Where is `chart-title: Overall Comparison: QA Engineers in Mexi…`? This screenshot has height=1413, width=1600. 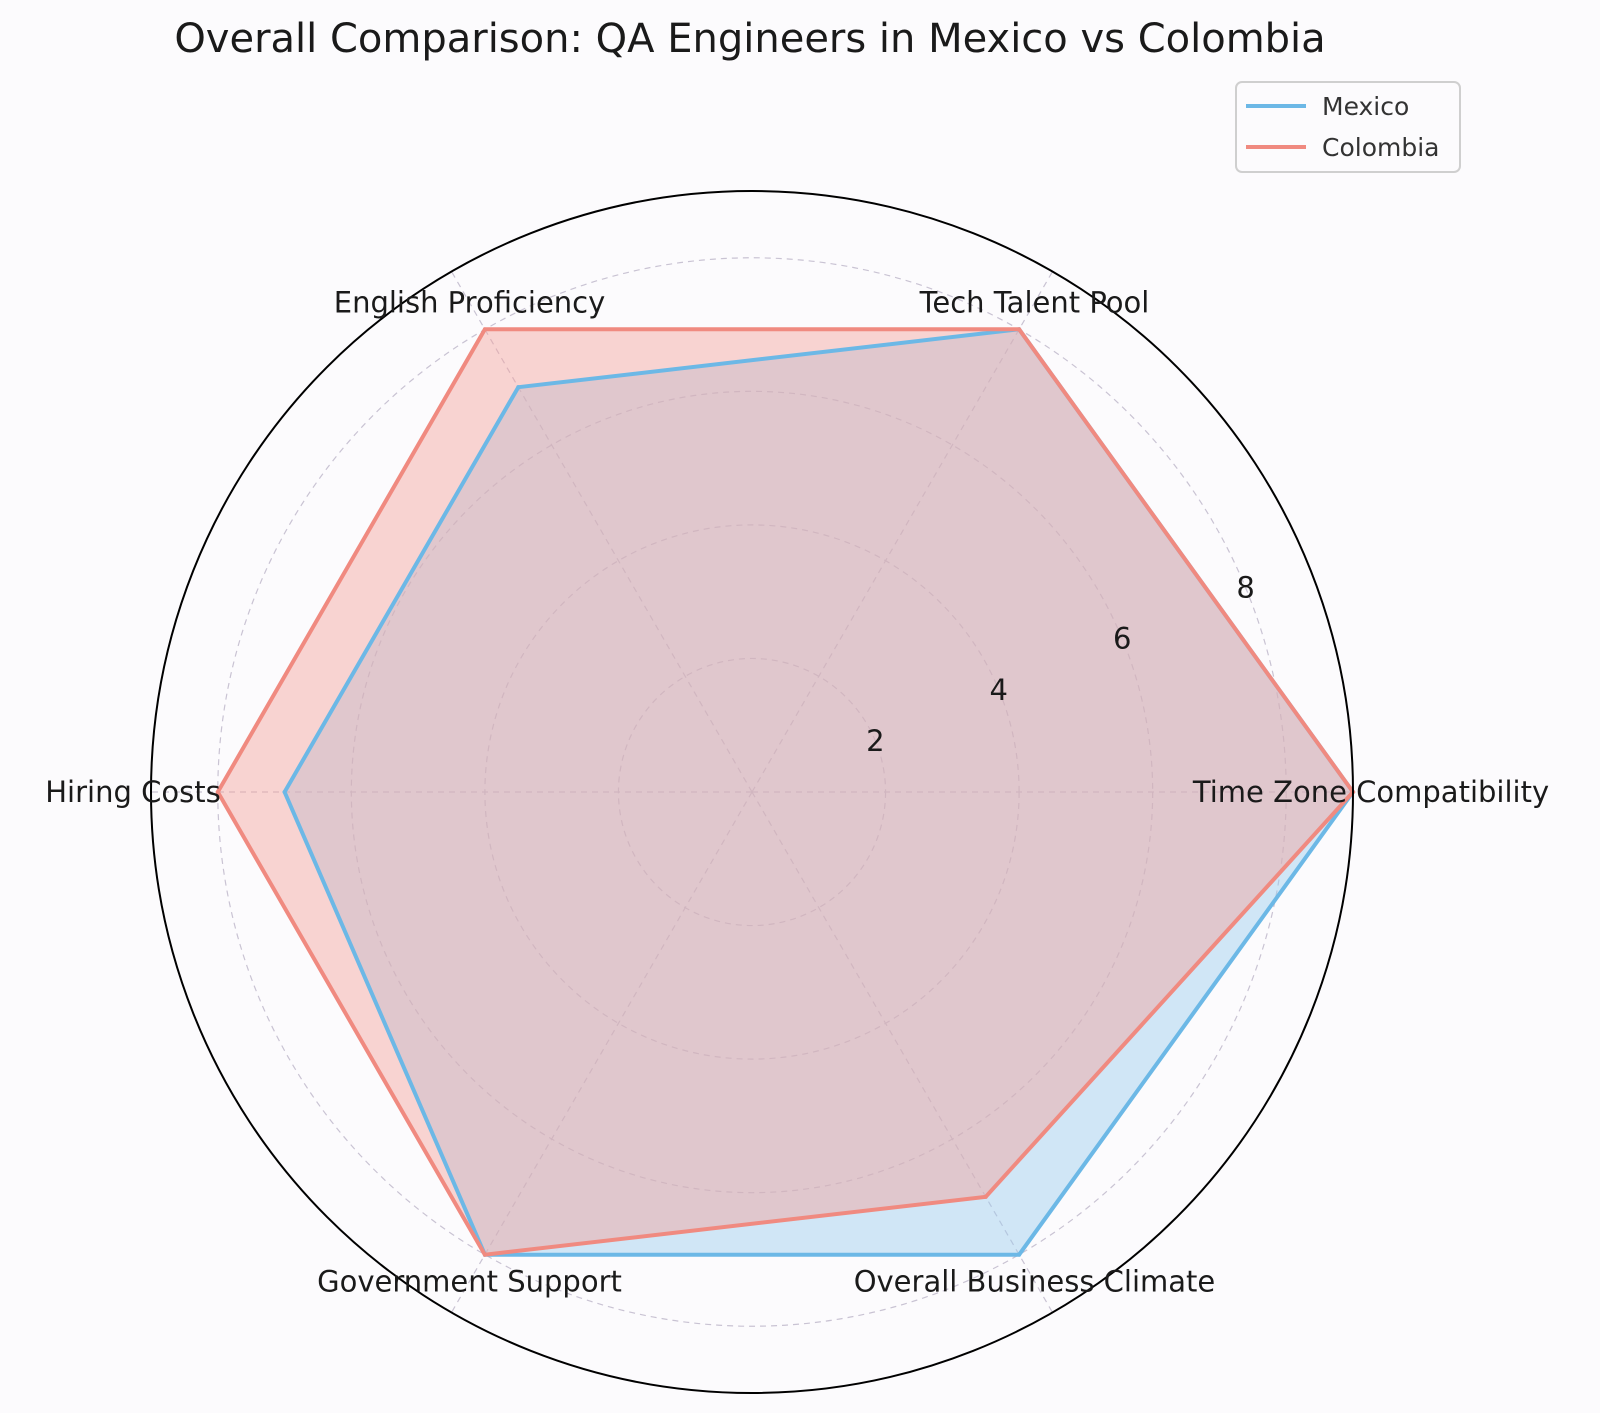 chart-title: Overall Comparison: QA Engineers in Mexi… is located at coordinates (749, 39).